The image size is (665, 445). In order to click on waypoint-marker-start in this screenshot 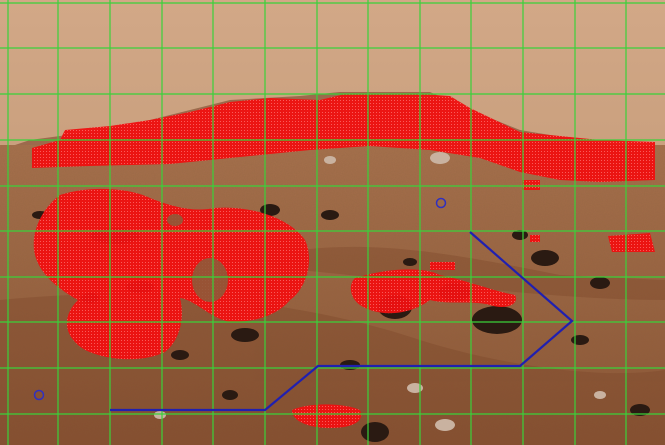, I will do `click(39, 395)`.